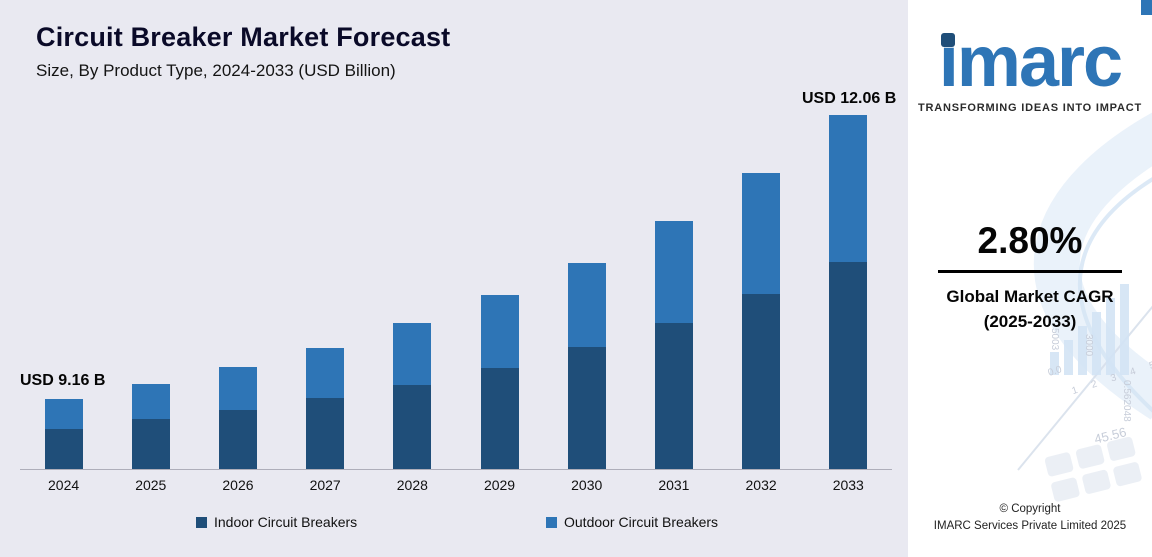 The width and height of the screenshot is (1152, 557). What do you see at coordinates (63, 414) in the screenshot?
I see `bar-segment-outdoor-2024` at bounding box center [63, 414].